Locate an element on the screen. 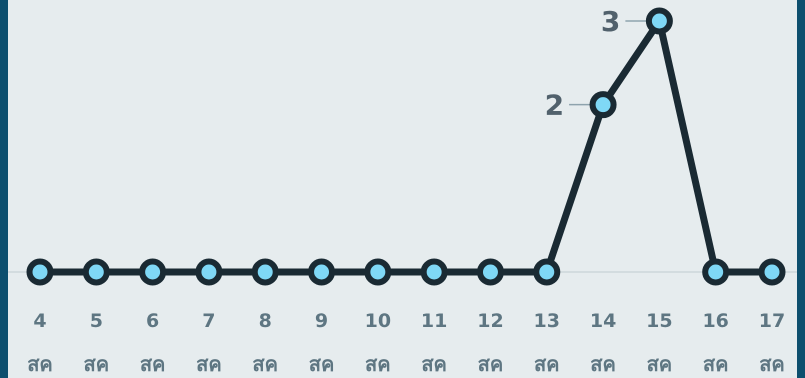 This screenshot has height=378, width=805. data-labels: 23 is located at coordinates (583, 63).